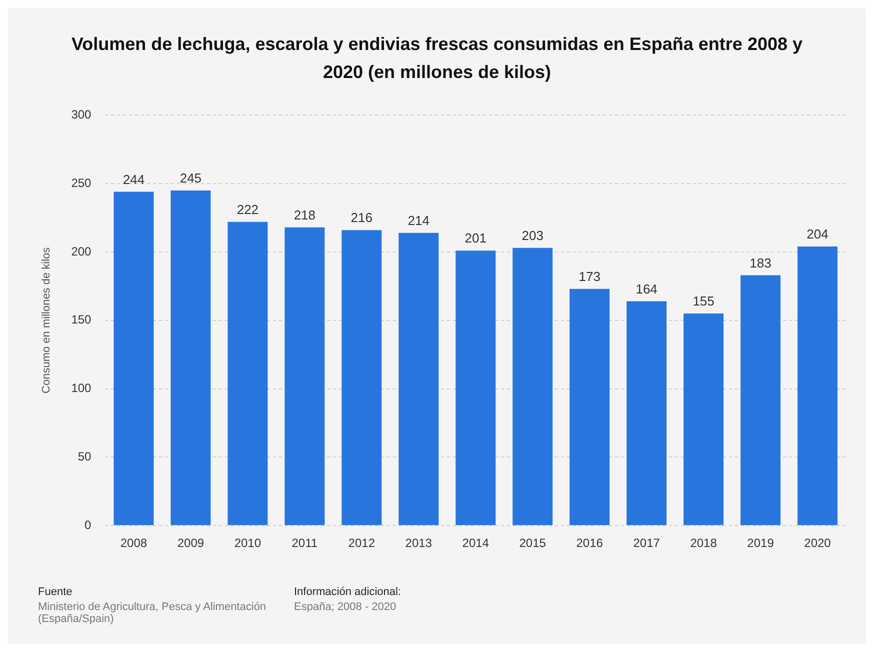  Describe the element at coordinates (81, 251) in the screenshot. I see `y-tick-label: 200` at that location.